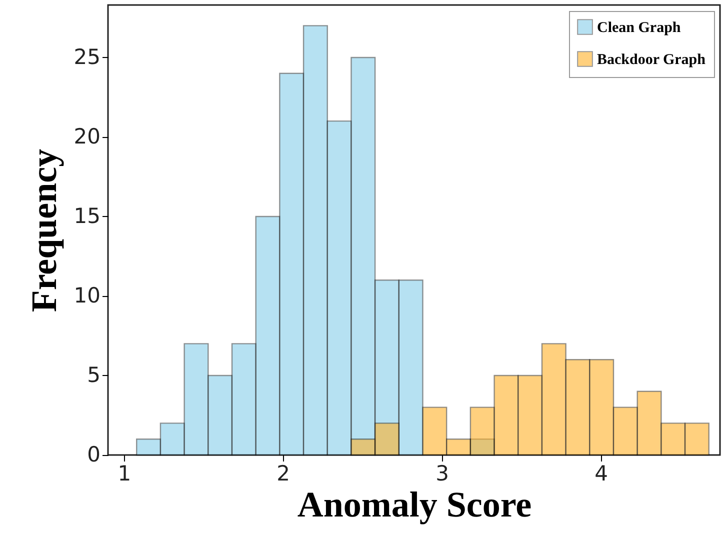 The height and width of the screenshot is (537, 728). What do you see at coordinates (601, 474) in the screenshot?
I see `x-tick-label: 4` at bounding box center [601, 474].